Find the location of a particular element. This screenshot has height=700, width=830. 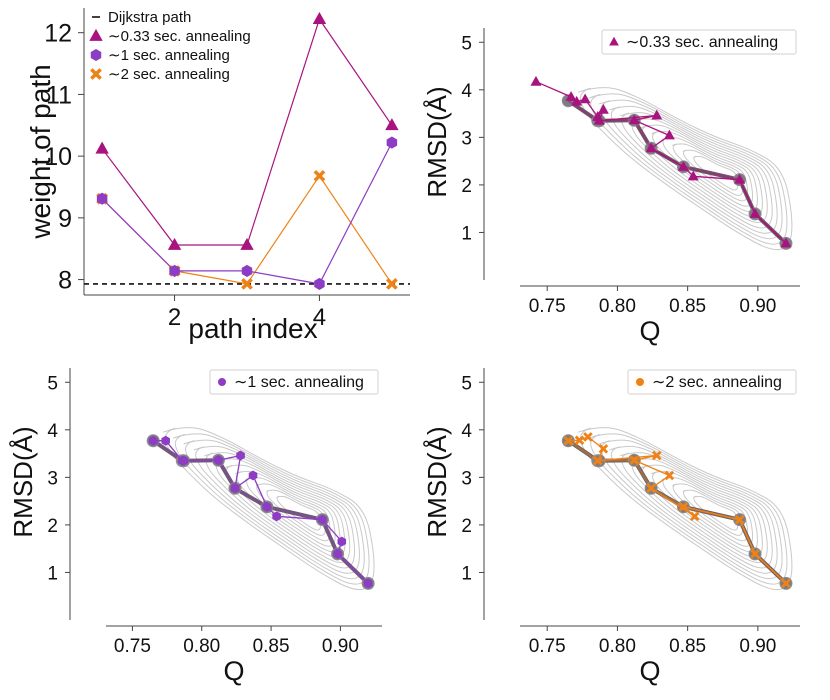

x-tick-label: 4 is located at coordinates (319, 317).